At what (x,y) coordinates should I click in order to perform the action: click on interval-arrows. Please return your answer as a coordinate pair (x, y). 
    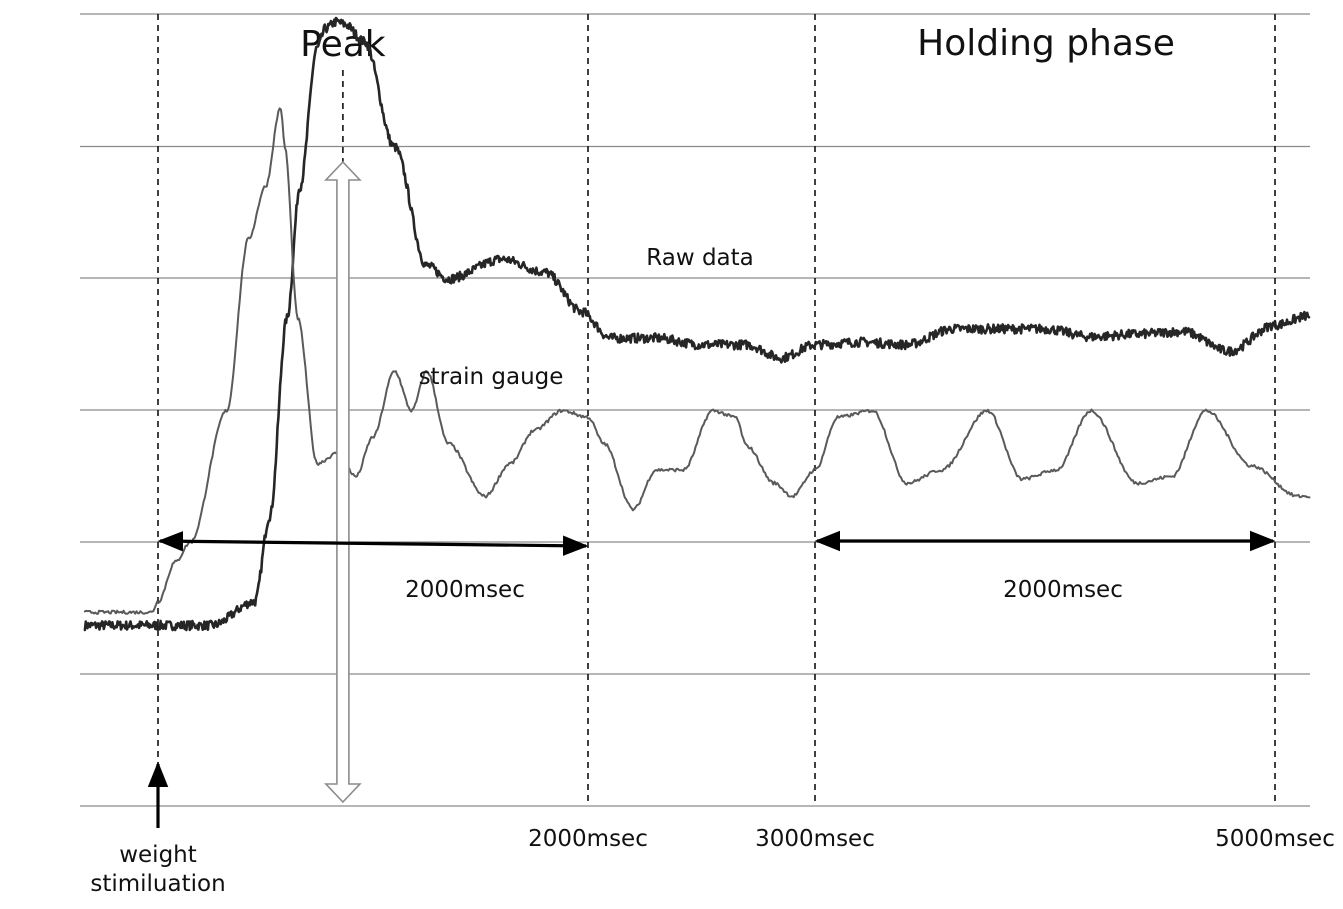
    Looking at the image, I should click on (716, 543).